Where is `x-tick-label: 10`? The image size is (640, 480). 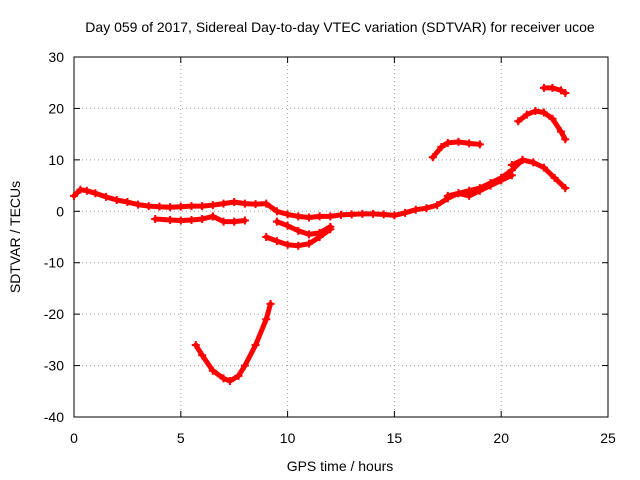
x-tick-label: 10 is located at coordinates (288, 438).